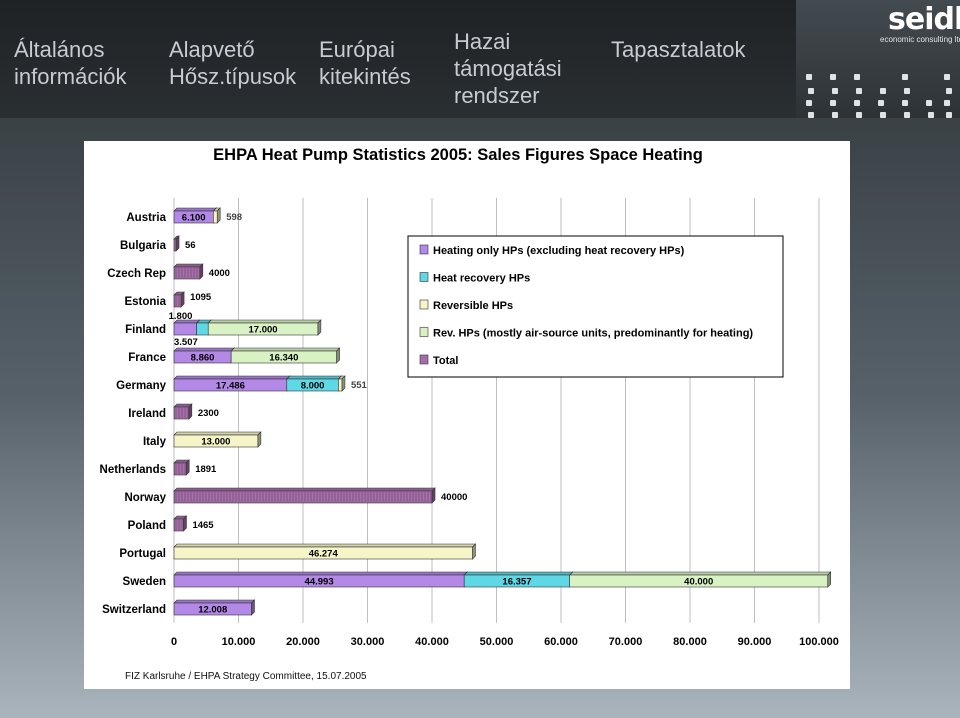 The height and width of the screenshot is (718, 960). I want to click on bar-value-label: 16.340, so click(283, 358).